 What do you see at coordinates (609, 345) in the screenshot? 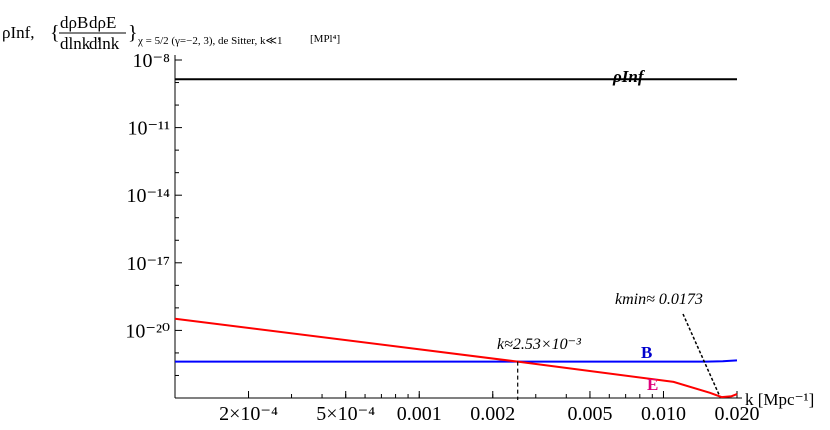
I see `annotations: k≈2.53×10⁻³ kmin≈ 0.0173` at bounding box center [609, 345].